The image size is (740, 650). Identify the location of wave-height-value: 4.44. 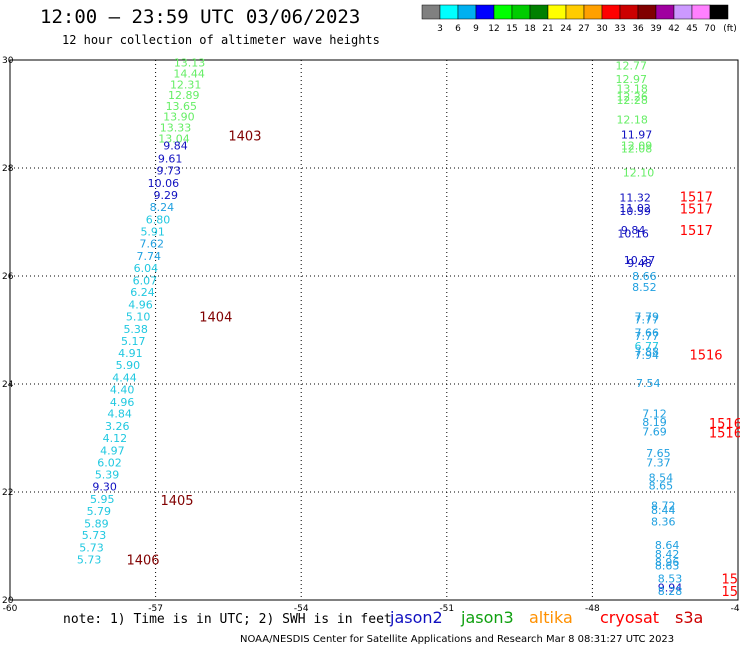
(124, 378).